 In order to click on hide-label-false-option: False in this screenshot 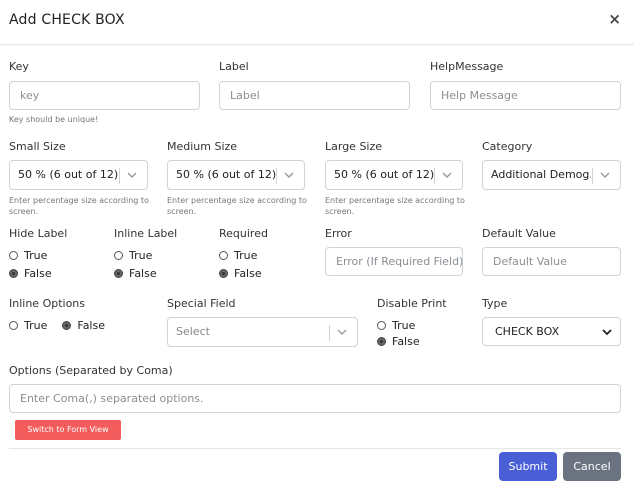, I will do `click(30, 273)`.